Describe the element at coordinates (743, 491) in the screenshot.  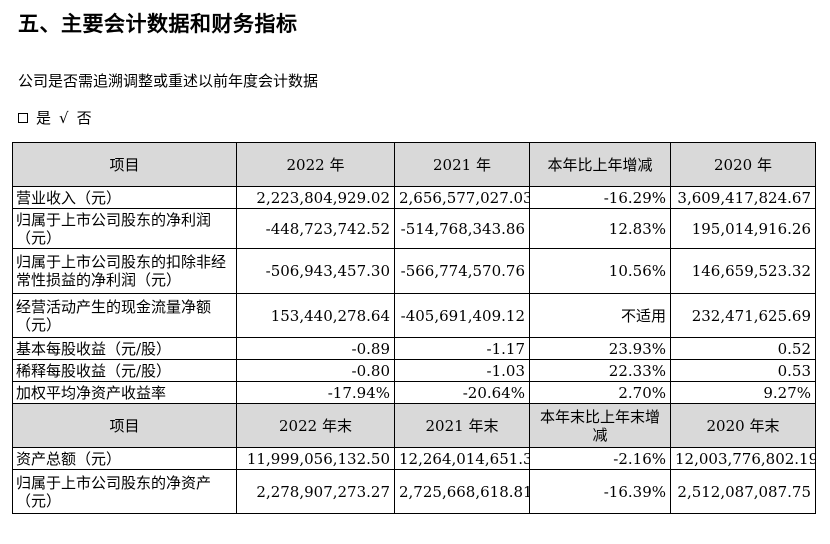
I see `value-cell: 2,512,087,087.75` at that location.